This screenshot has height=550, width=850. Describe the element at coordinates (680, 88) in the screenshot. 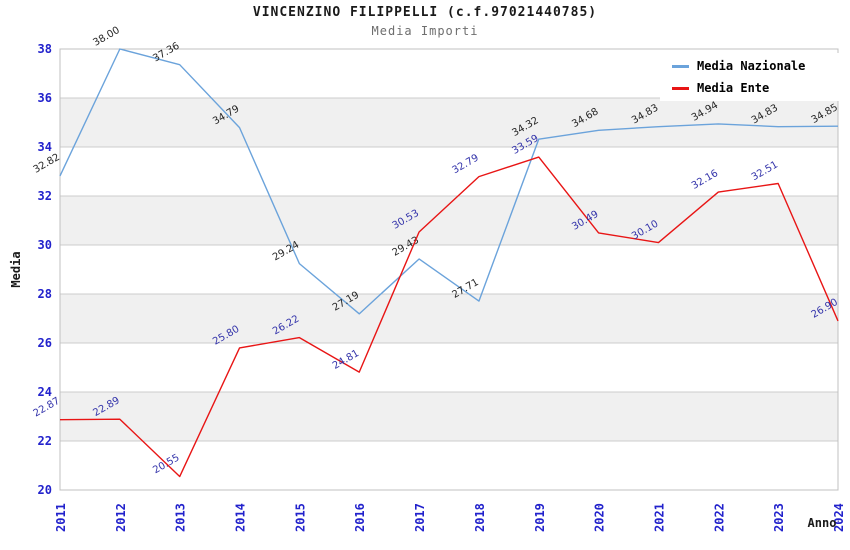

I see `legend-swatch-media-ente` at that location.